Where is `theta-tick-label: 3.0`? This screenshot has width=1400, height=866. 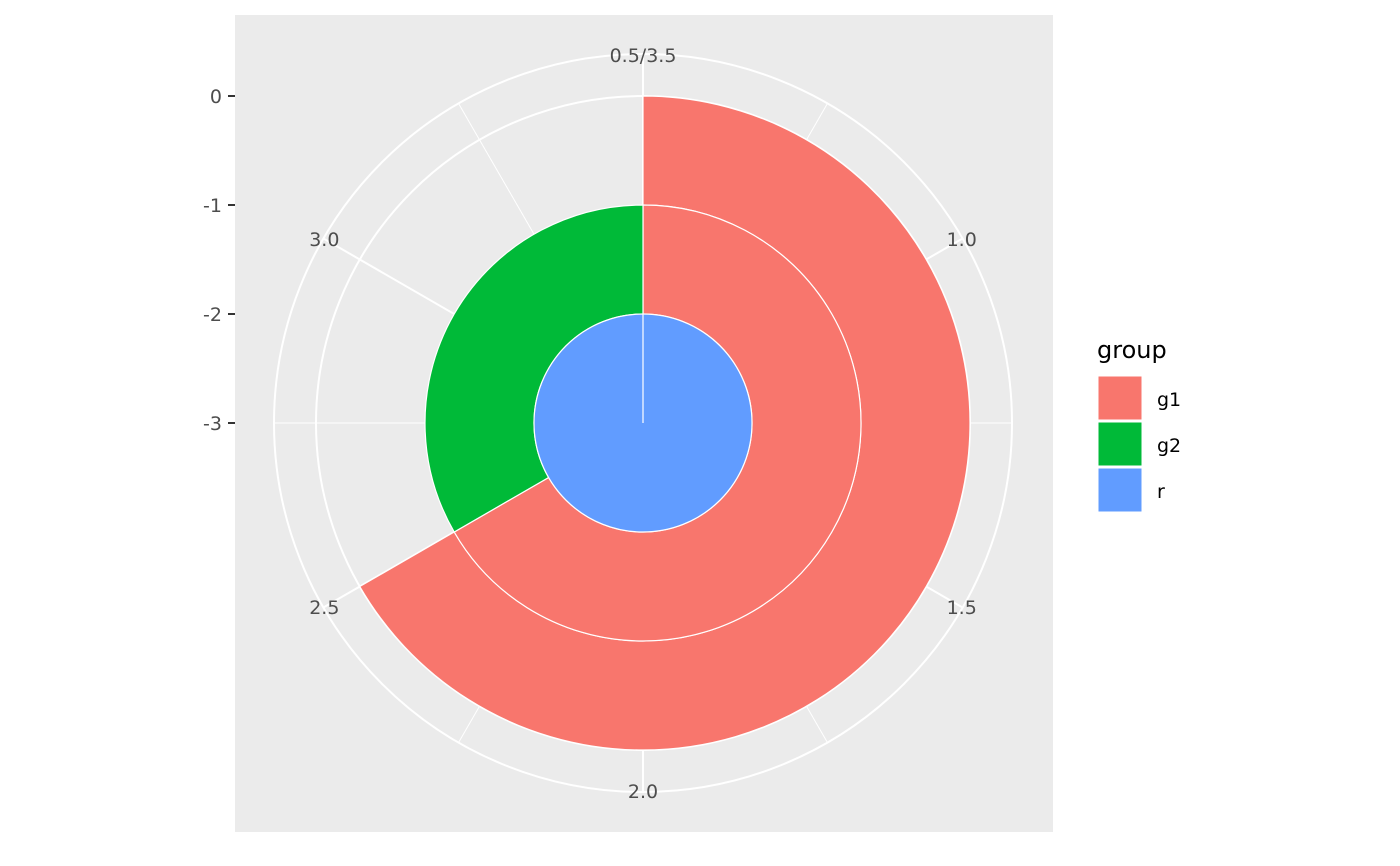 theta-tick-label: 3.0 is located at coordinates (324, 240).